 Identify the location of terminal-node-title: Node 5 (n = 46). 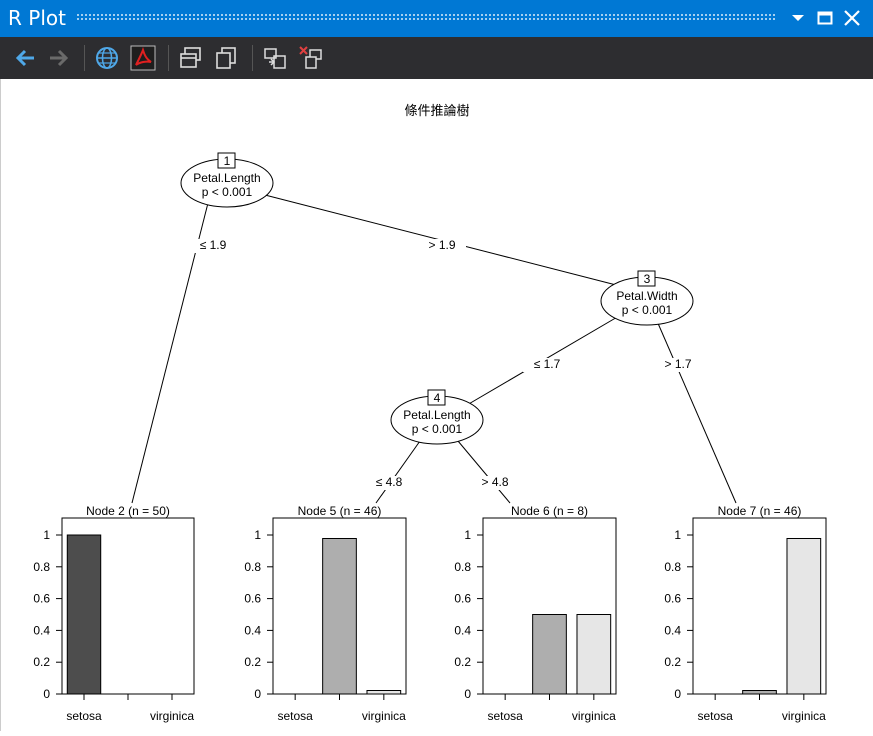
(340, 511).